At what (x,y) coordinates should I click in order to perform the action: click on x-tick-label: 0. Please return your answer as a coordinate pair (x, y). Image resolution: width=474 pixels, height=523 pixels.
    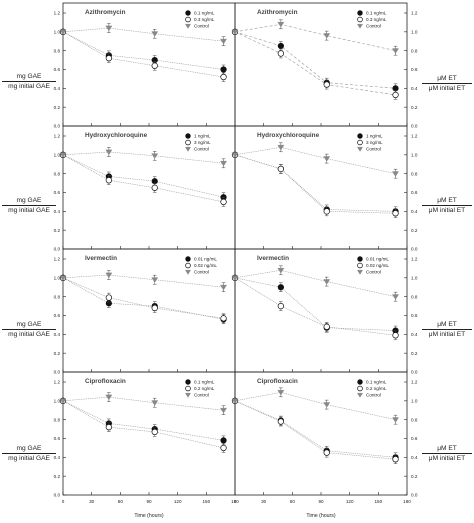
    Looking at the image, I should click on (235, 501).